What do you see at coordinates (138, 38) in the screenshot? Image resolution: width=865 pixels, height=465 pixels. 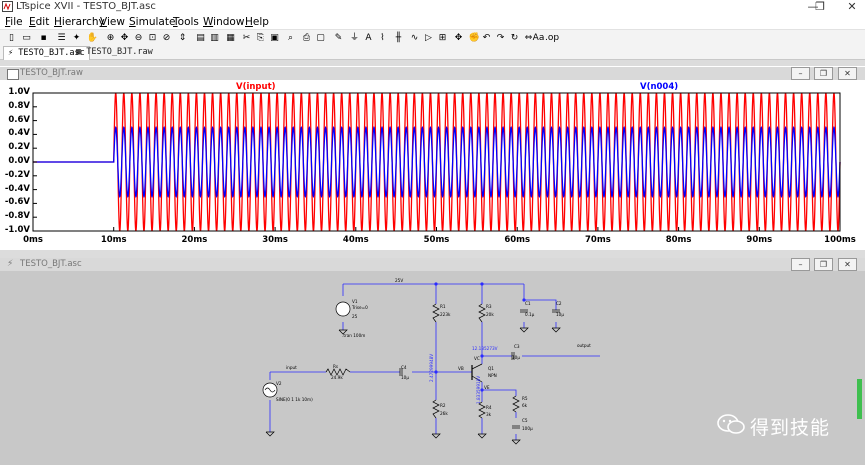 I see `zoom-out-icon: ⊖` at bounding box center [138, 38].